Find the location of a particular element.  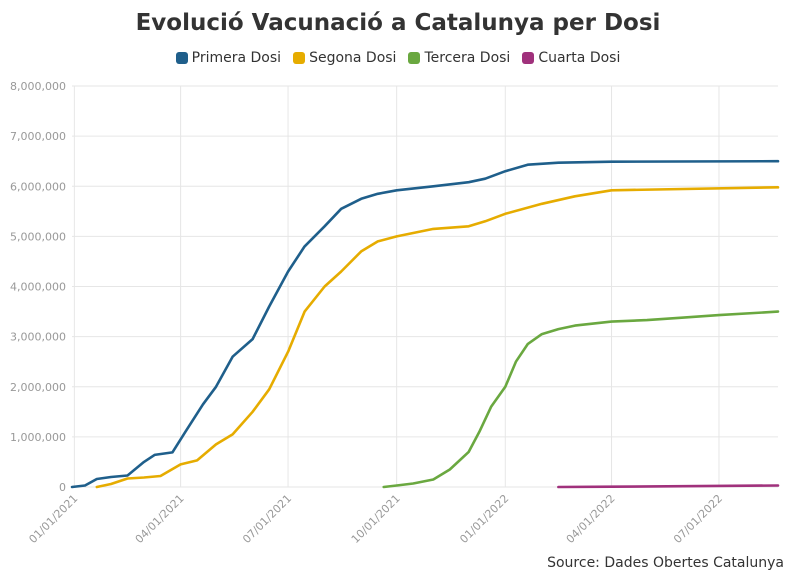

legend-item: Segona Dosi is located at coordinates (344, 58).